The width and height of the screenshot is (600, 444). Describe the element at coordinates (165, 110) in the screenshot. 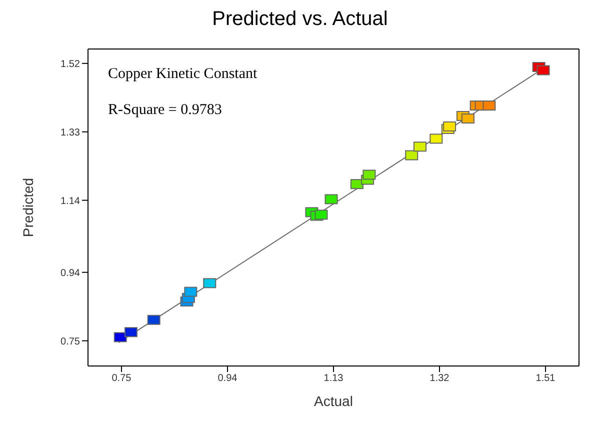

I see `annotation: R-Square = 0.9783` at that location.